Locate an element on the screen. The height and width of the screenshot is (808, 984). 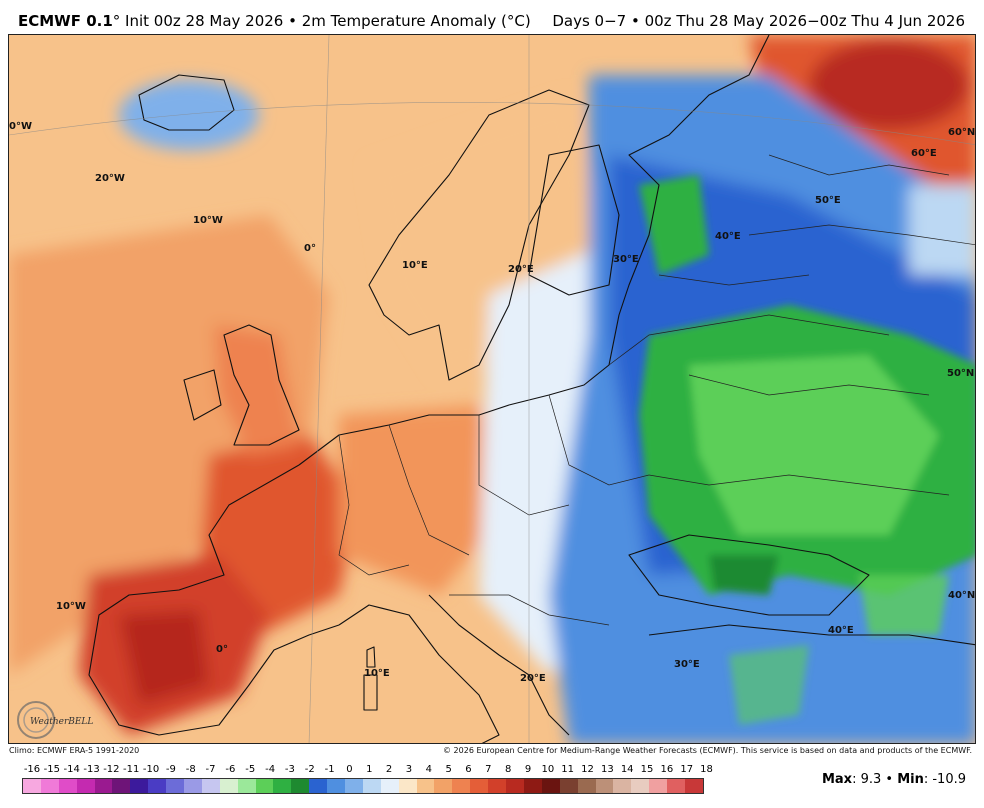
warm-iberia-core is located at coordinates (164, 657).